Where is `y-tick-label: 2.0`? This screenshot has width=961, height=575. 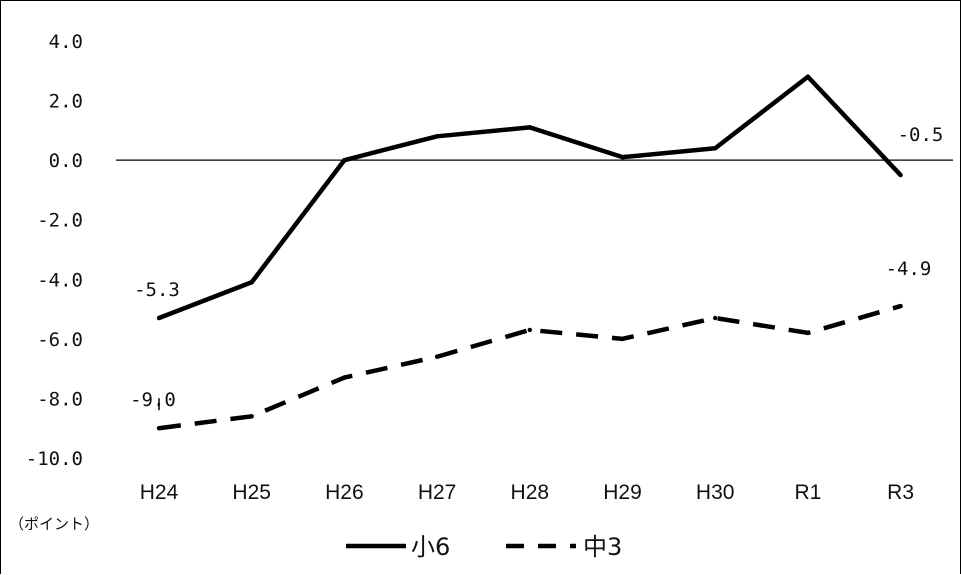 y-tick-label: 2.0 is located at coordinates (66, 102).